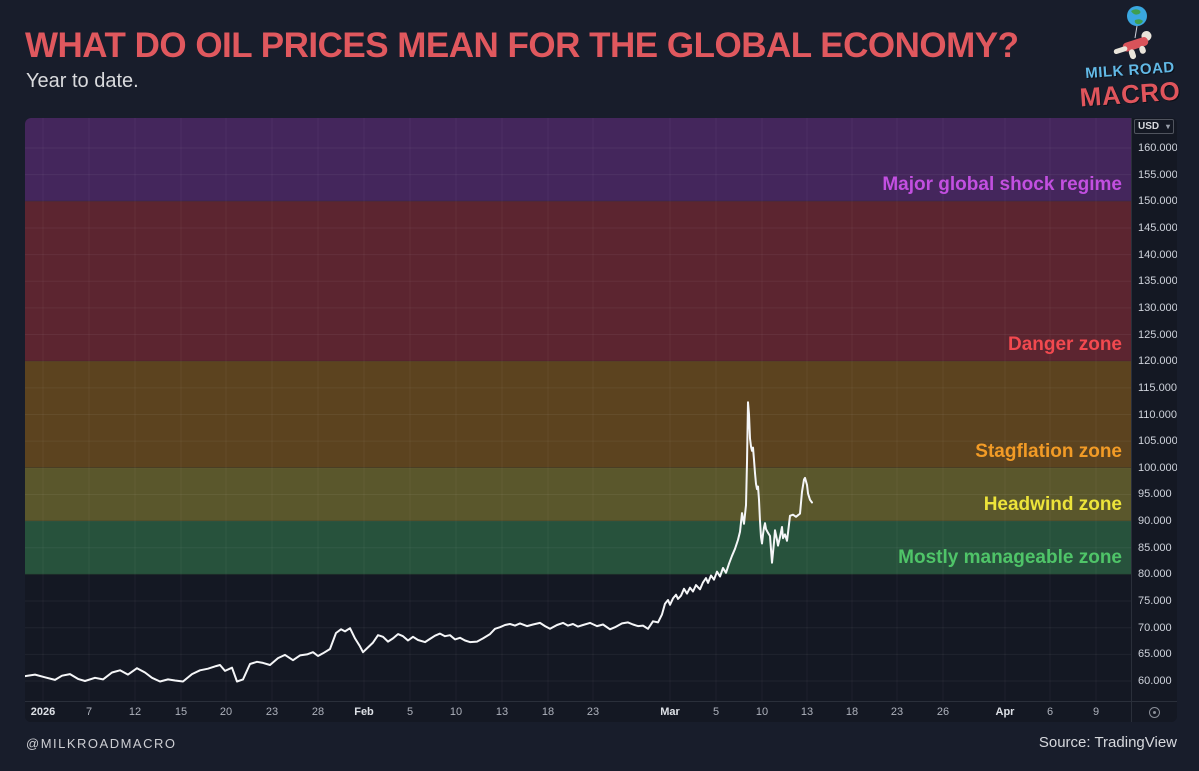 This screenshot has width=1199, height=771. Describe the element at coordinates (1157, 281) in the screenshot. I see `price-tick-135: 135.000` at that location.